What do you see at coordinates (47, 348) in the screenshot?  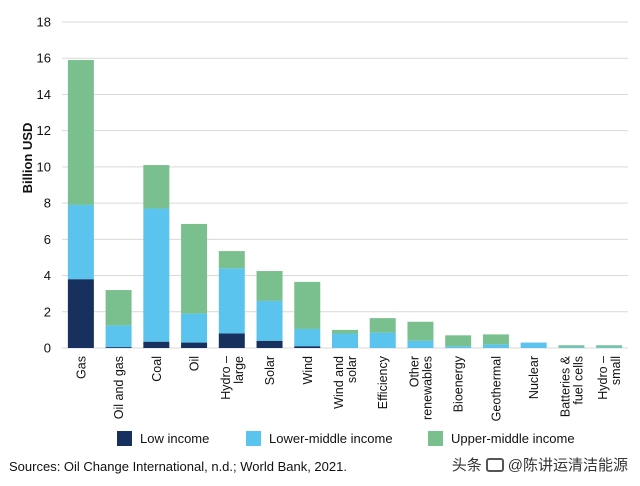 I see `y-tick-label: 0` at bounding box center [47, 348].